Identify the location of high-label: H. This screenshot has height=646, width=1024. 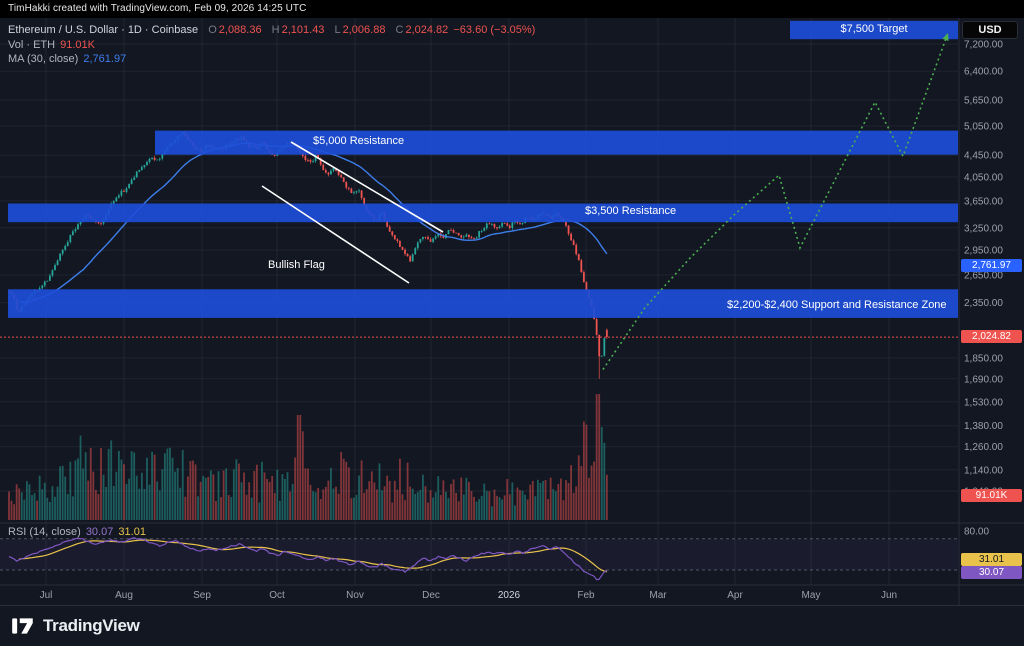
(275, 30).